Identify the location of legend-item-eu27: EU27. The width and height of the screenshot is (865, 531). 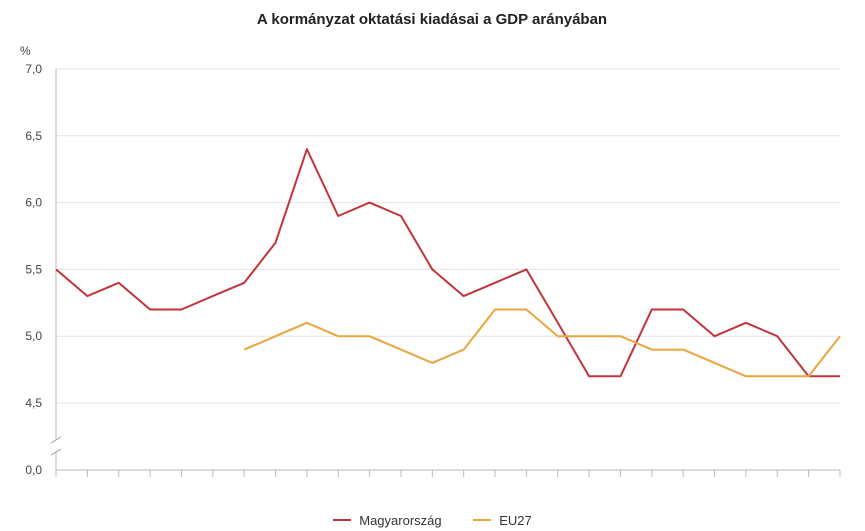
(502, 520).